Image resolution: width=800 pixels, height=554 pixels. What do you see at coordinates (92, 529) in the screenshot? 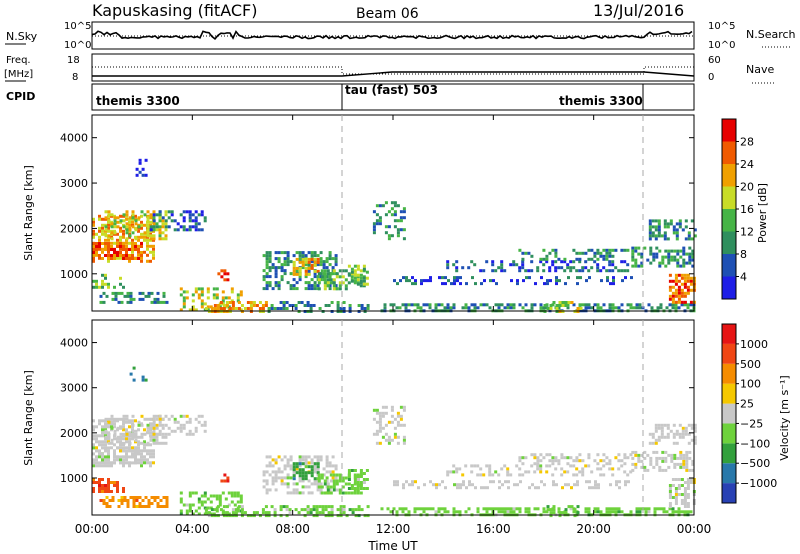
I see `x-tick-label: 00:00` at bounding box center [92, 529].